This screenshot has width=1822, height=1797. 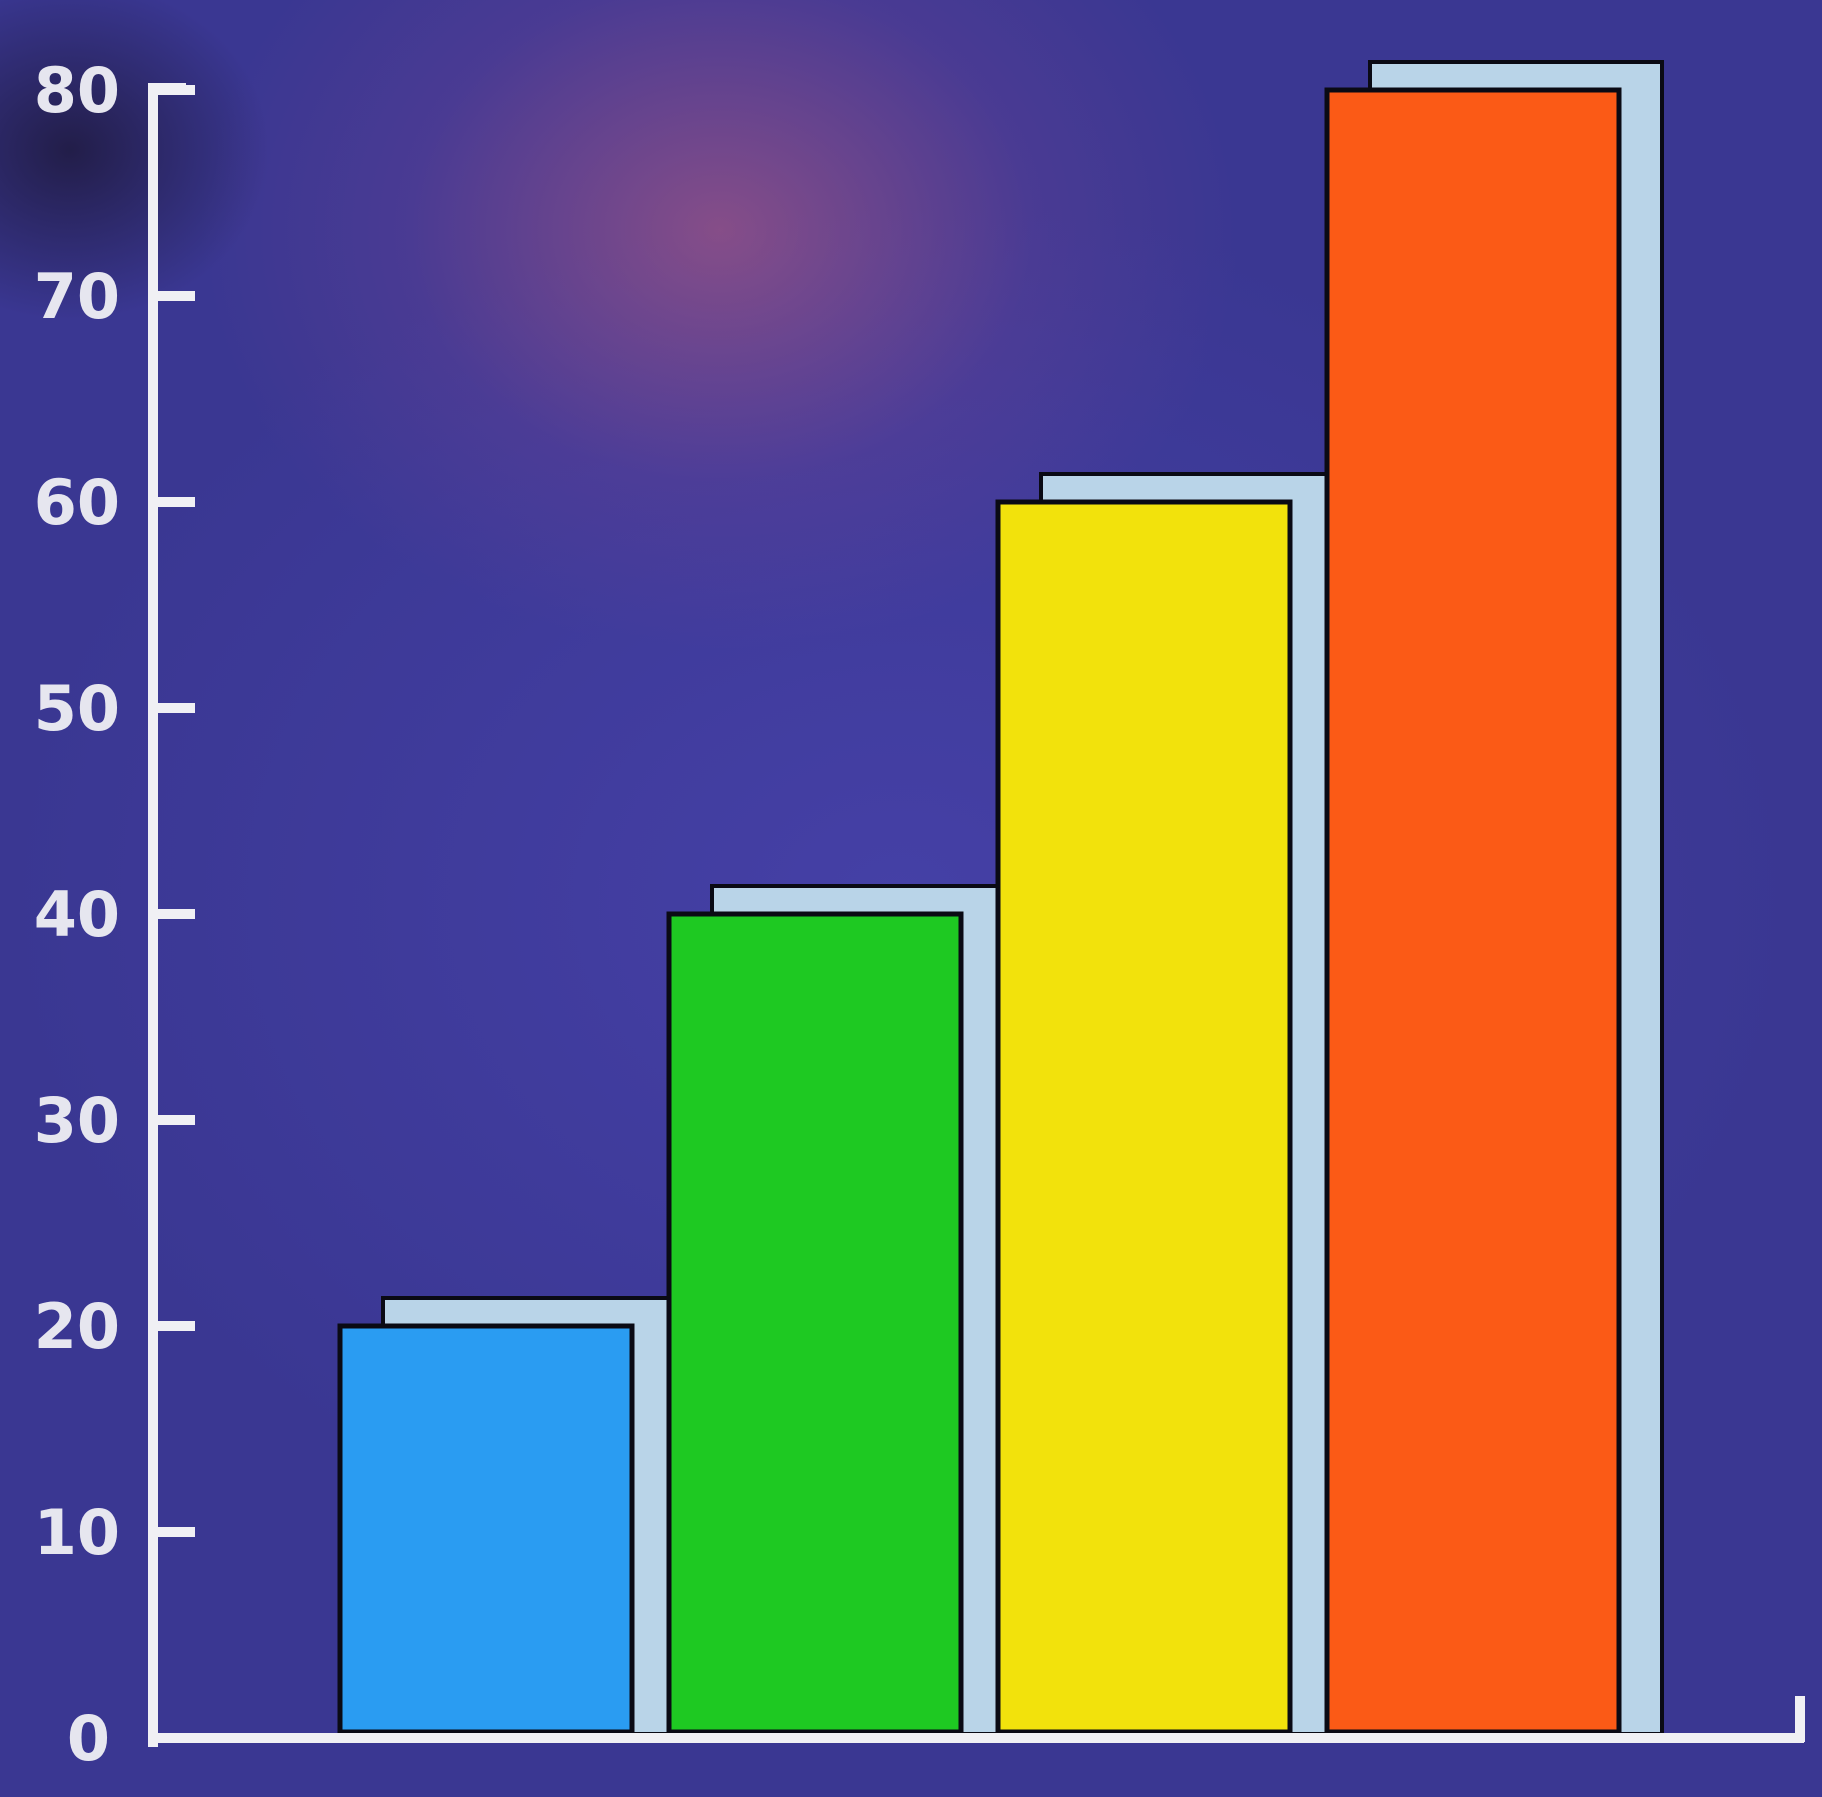 What do you see at coordinates (77, 296) in the screenshot?
I see `y-tick-label-70: 70` at bounding box center [77, 296].